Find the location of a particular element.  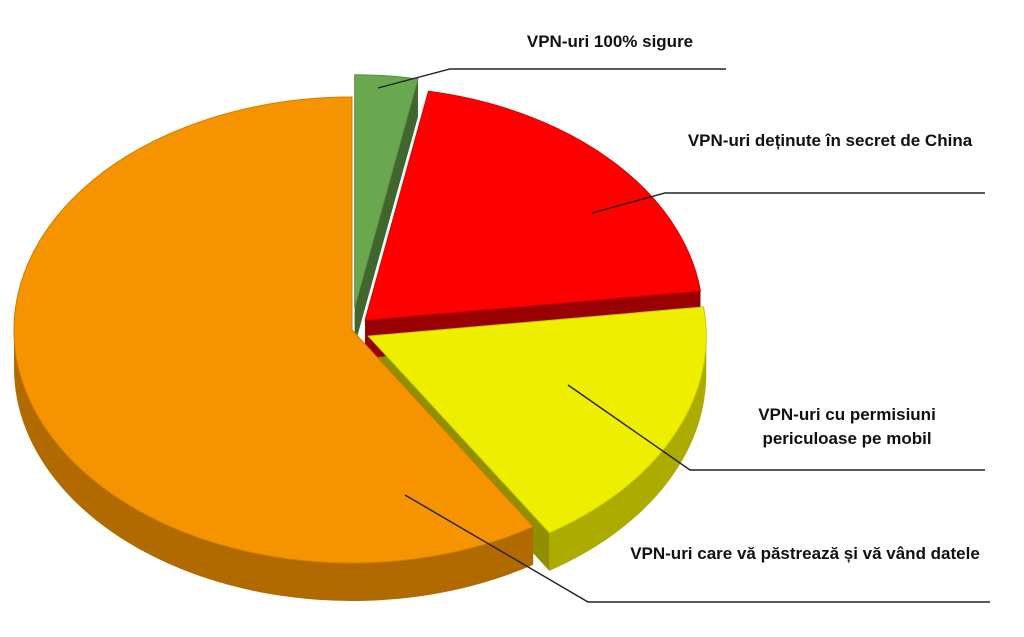

leader-line-mobile is located at coordinates (776, 427).